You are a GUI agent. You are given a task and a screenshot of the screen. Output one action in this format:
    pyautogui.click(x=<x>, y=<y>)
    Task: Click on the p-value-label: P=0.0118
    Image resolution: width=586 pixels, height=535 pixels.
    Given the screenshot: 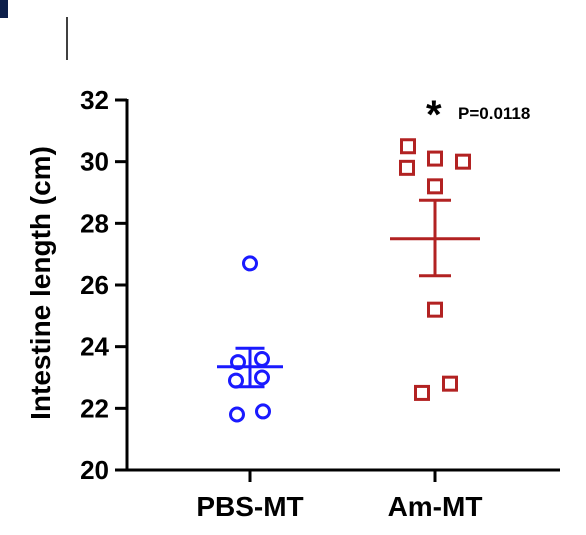 What is the action you would take?
    pyautogui.click(x=494, y=113)
    